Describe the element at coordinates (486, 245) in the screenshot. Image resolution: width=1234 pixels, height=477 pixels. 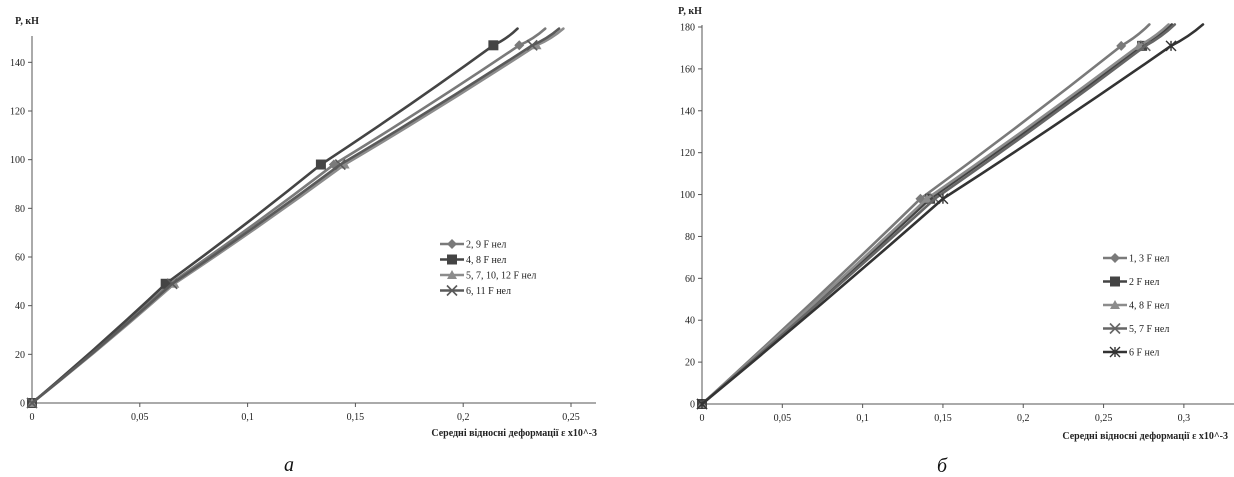
I see `legend-label: 2, 9 F нел` at that location.